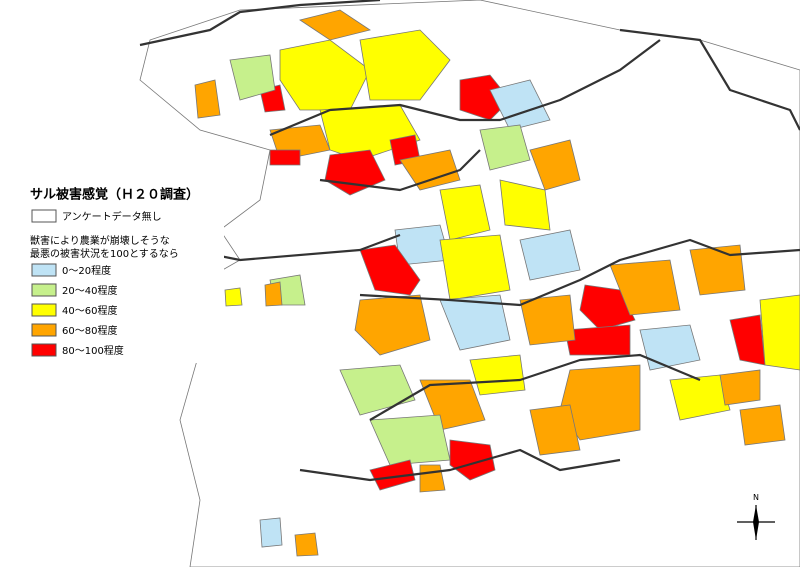  What do you see at coordinates (89, 330) in the screenshot?
I see `legend-label: 60～80程度` at bounding box center [89, 330].